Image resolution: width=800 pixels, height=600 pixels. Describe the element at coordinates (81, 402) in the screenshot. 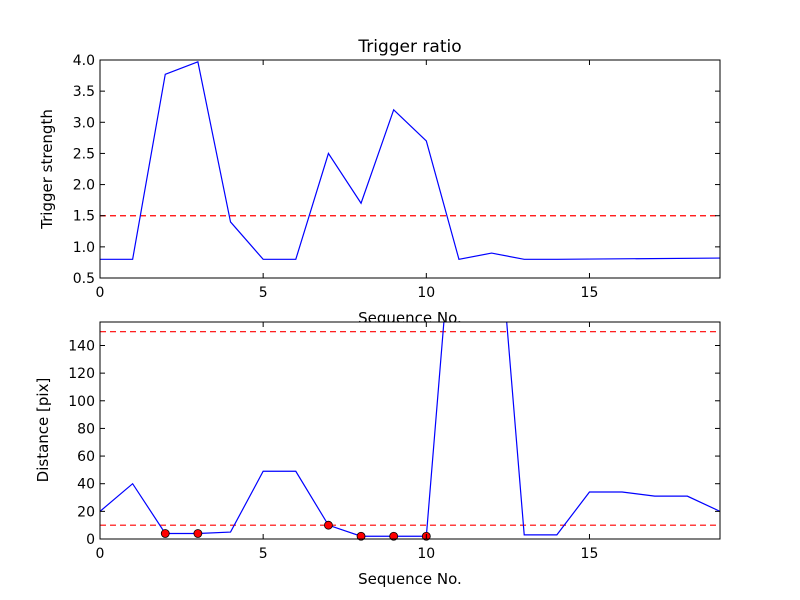

I see `y-tick-label: 100` at that location.